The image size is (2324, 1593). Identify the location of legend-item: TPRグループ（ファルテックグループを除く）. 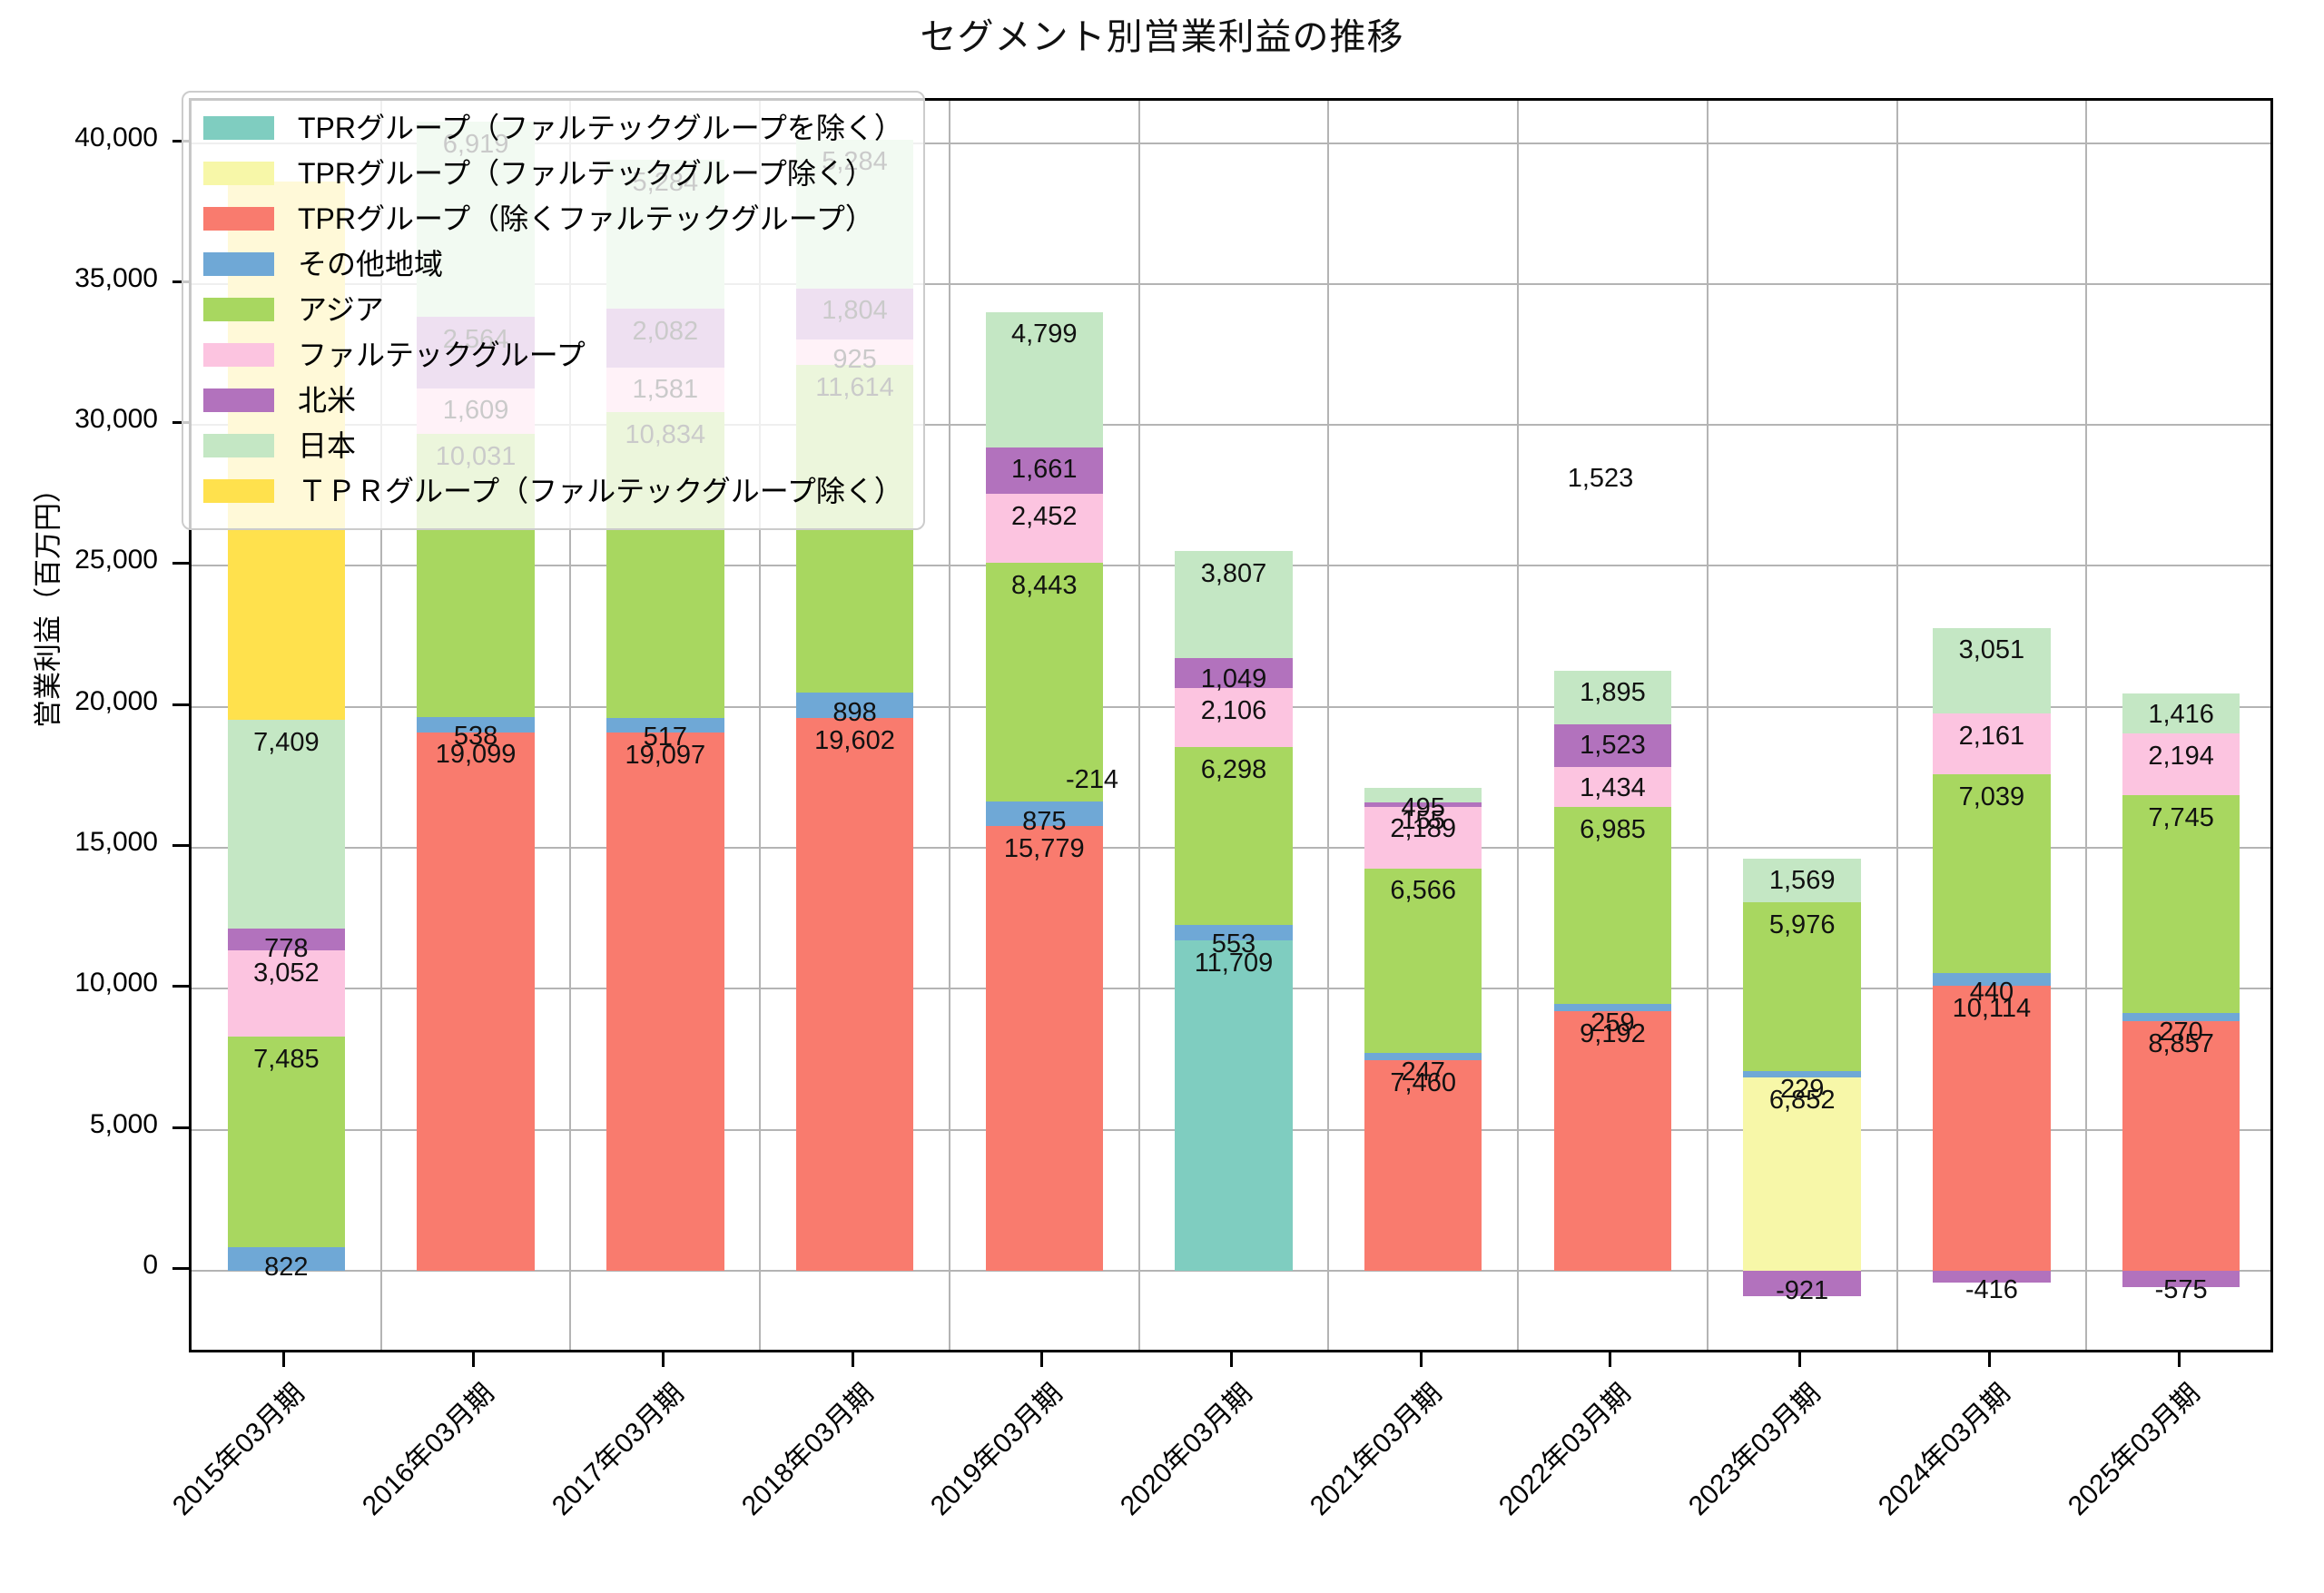
(553, 128).